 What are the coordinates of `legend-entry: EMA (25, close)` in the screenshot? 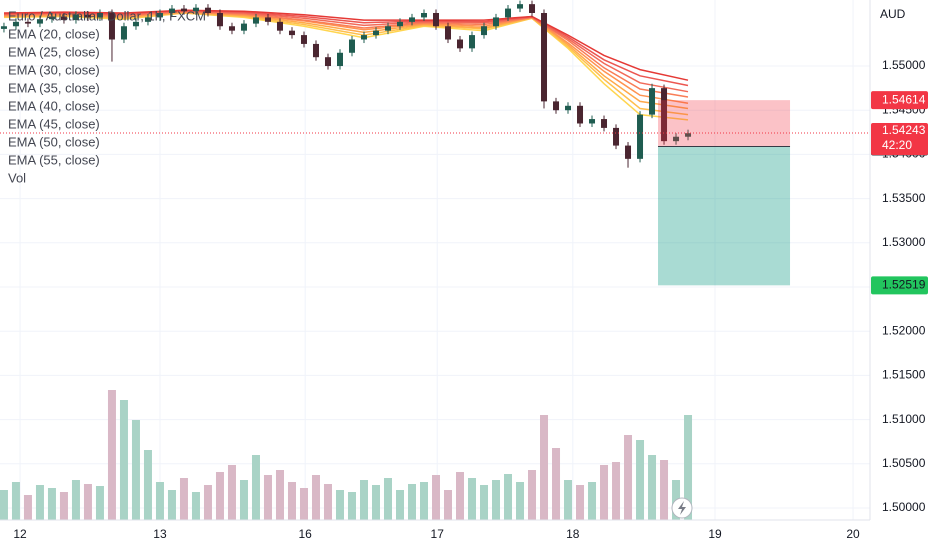 It's located at (54, 51).